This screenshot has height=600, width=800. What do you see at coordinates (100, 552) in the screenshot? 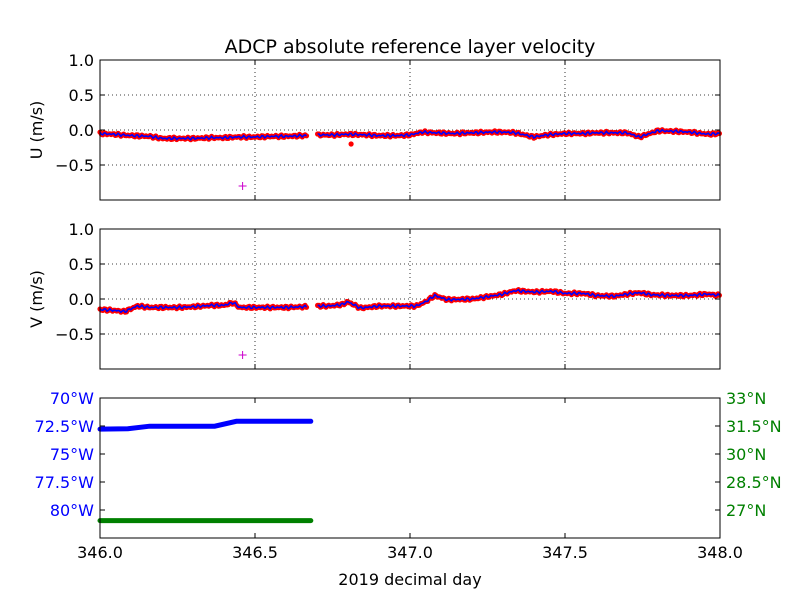
I see `x-tick-label: 346.0` at bounding box center [100, 552].